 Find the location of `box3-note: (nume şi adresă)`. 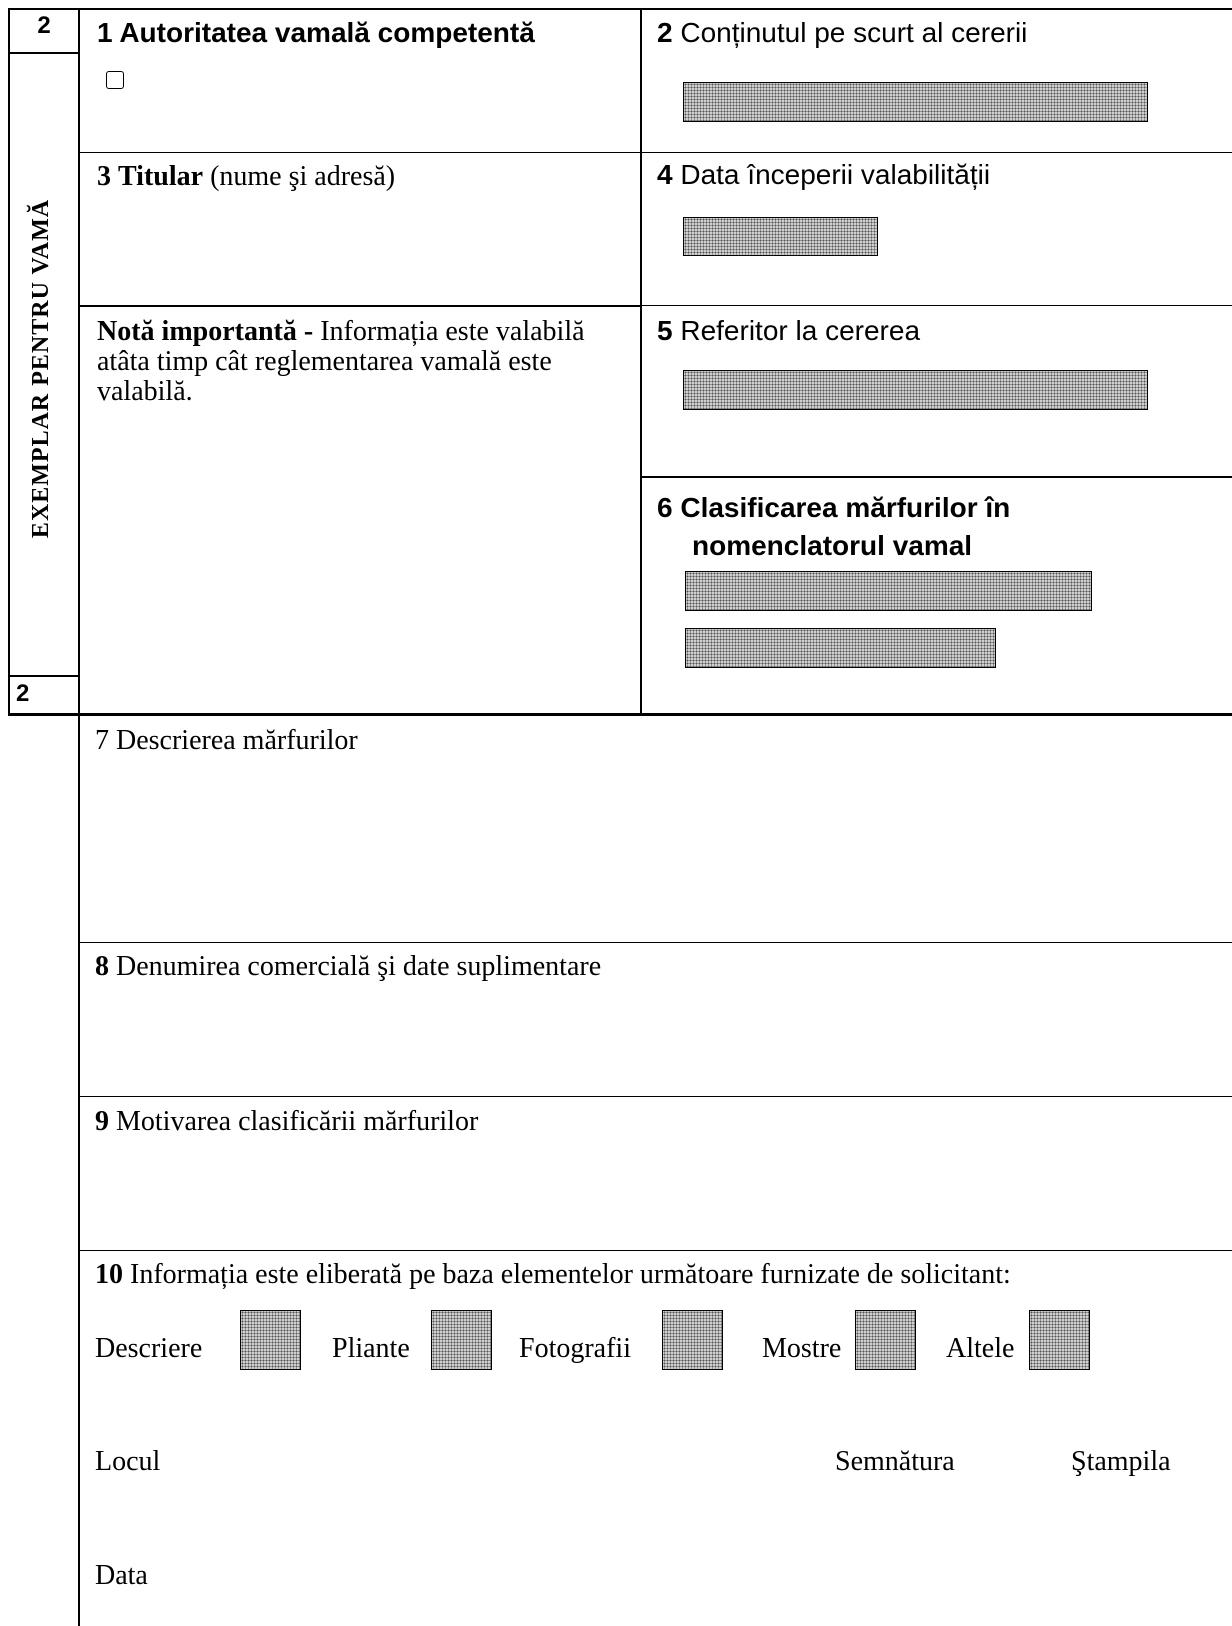

box3-note: (nume şi adresă) is located at coordinates (303, 176).